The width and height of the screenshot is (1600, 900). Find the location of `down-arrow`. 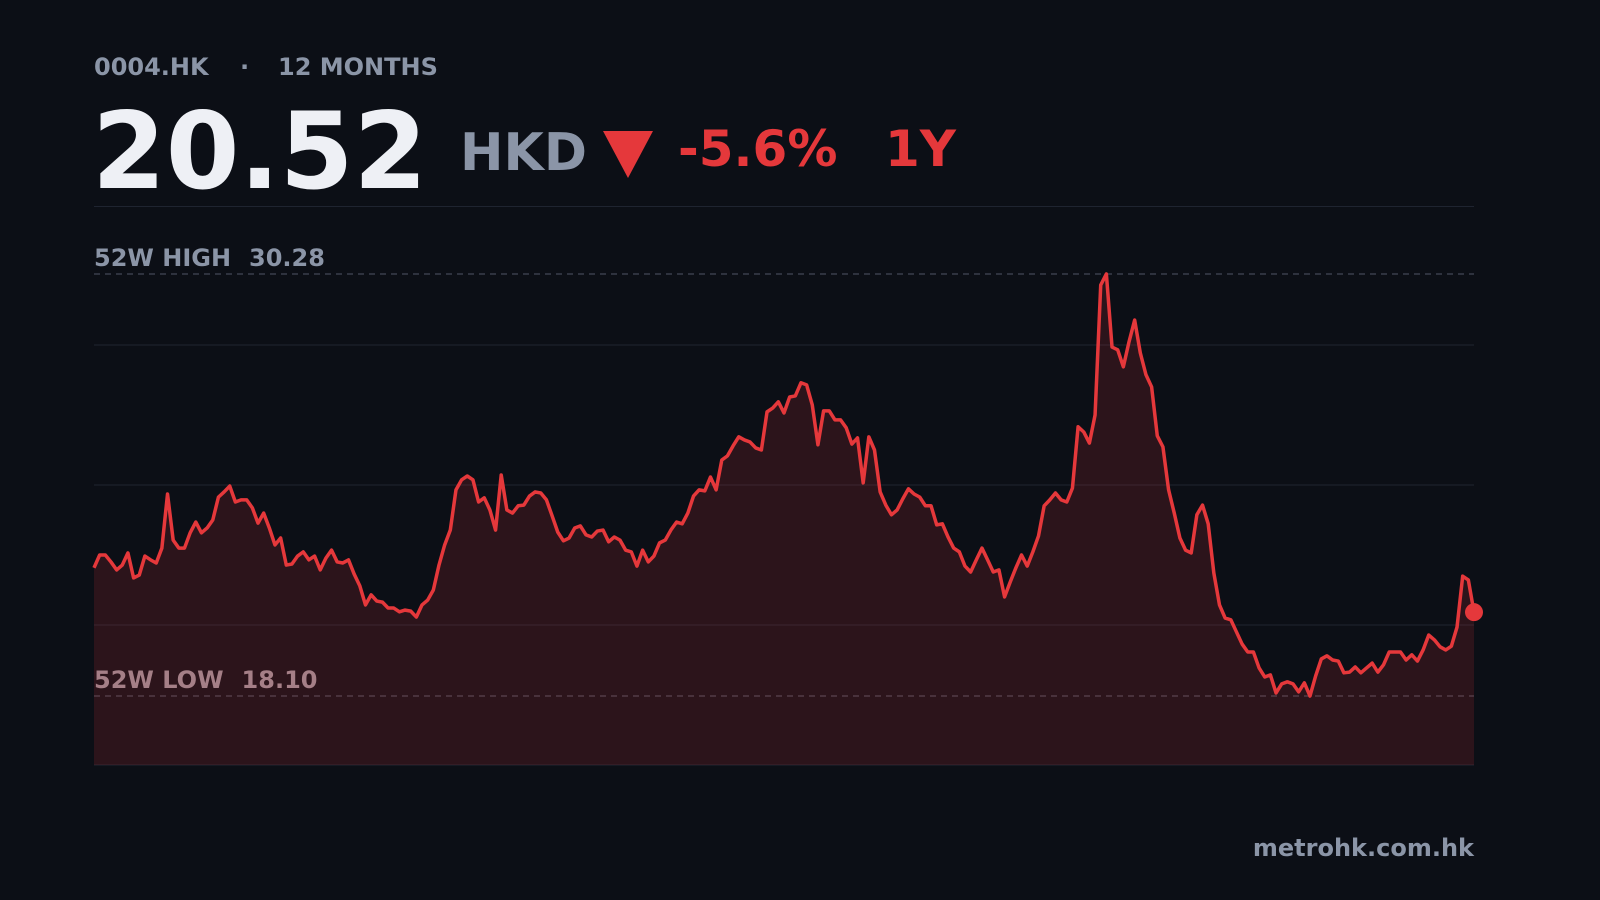

down-arrow is located at coordinates (628, 154).